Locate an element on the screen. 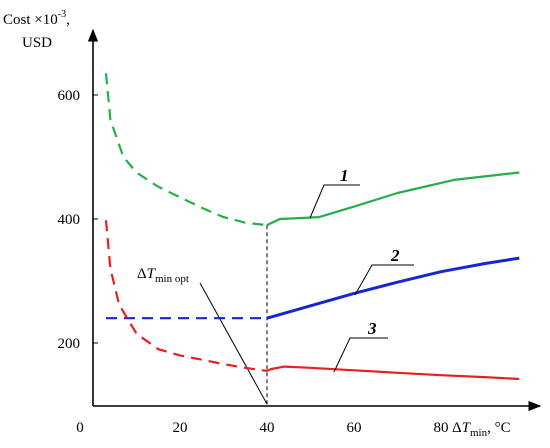 This screenshot has width=550, height=448. y-tick-label: 200 is located at coordinates (69, 344).